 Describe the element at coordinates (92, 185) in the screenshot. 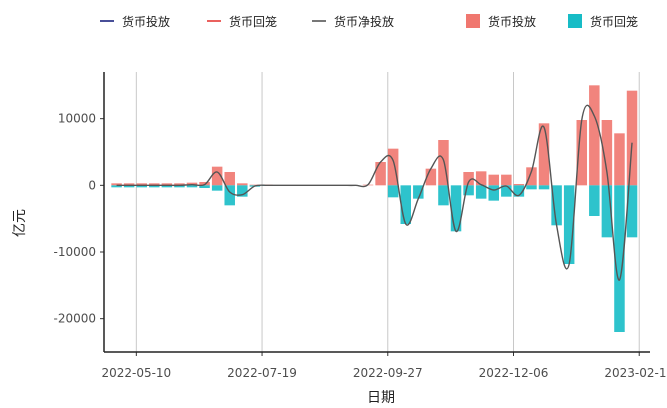

I see `y-tick-label: 0` at that location.